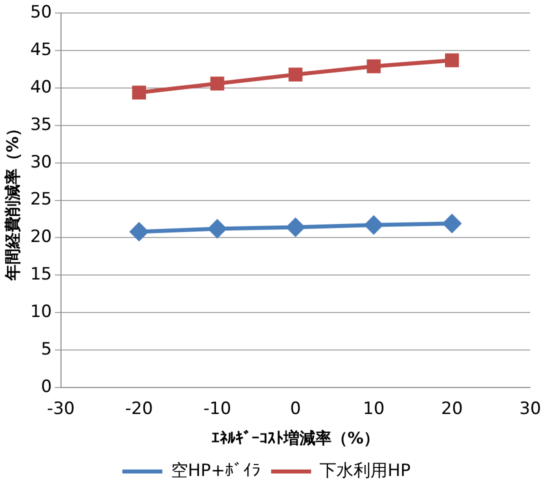 This screenshot has height=490, width=547. I want to click on legend-label: 空HP+ﾎﾞｲﾗ, so click(216, 470).